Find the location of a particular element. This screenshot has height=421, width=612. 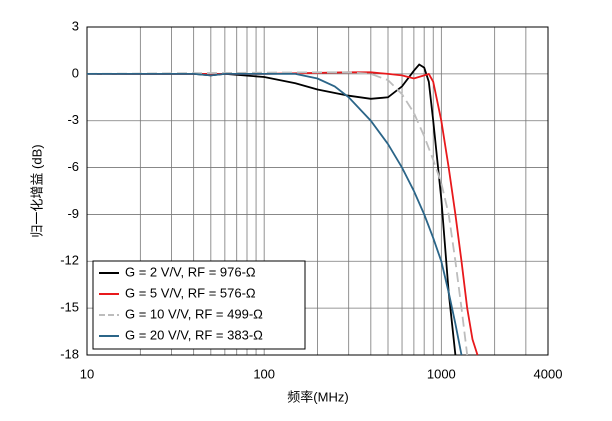

y-tick-label: -9 is located at coordinates (73, 213).